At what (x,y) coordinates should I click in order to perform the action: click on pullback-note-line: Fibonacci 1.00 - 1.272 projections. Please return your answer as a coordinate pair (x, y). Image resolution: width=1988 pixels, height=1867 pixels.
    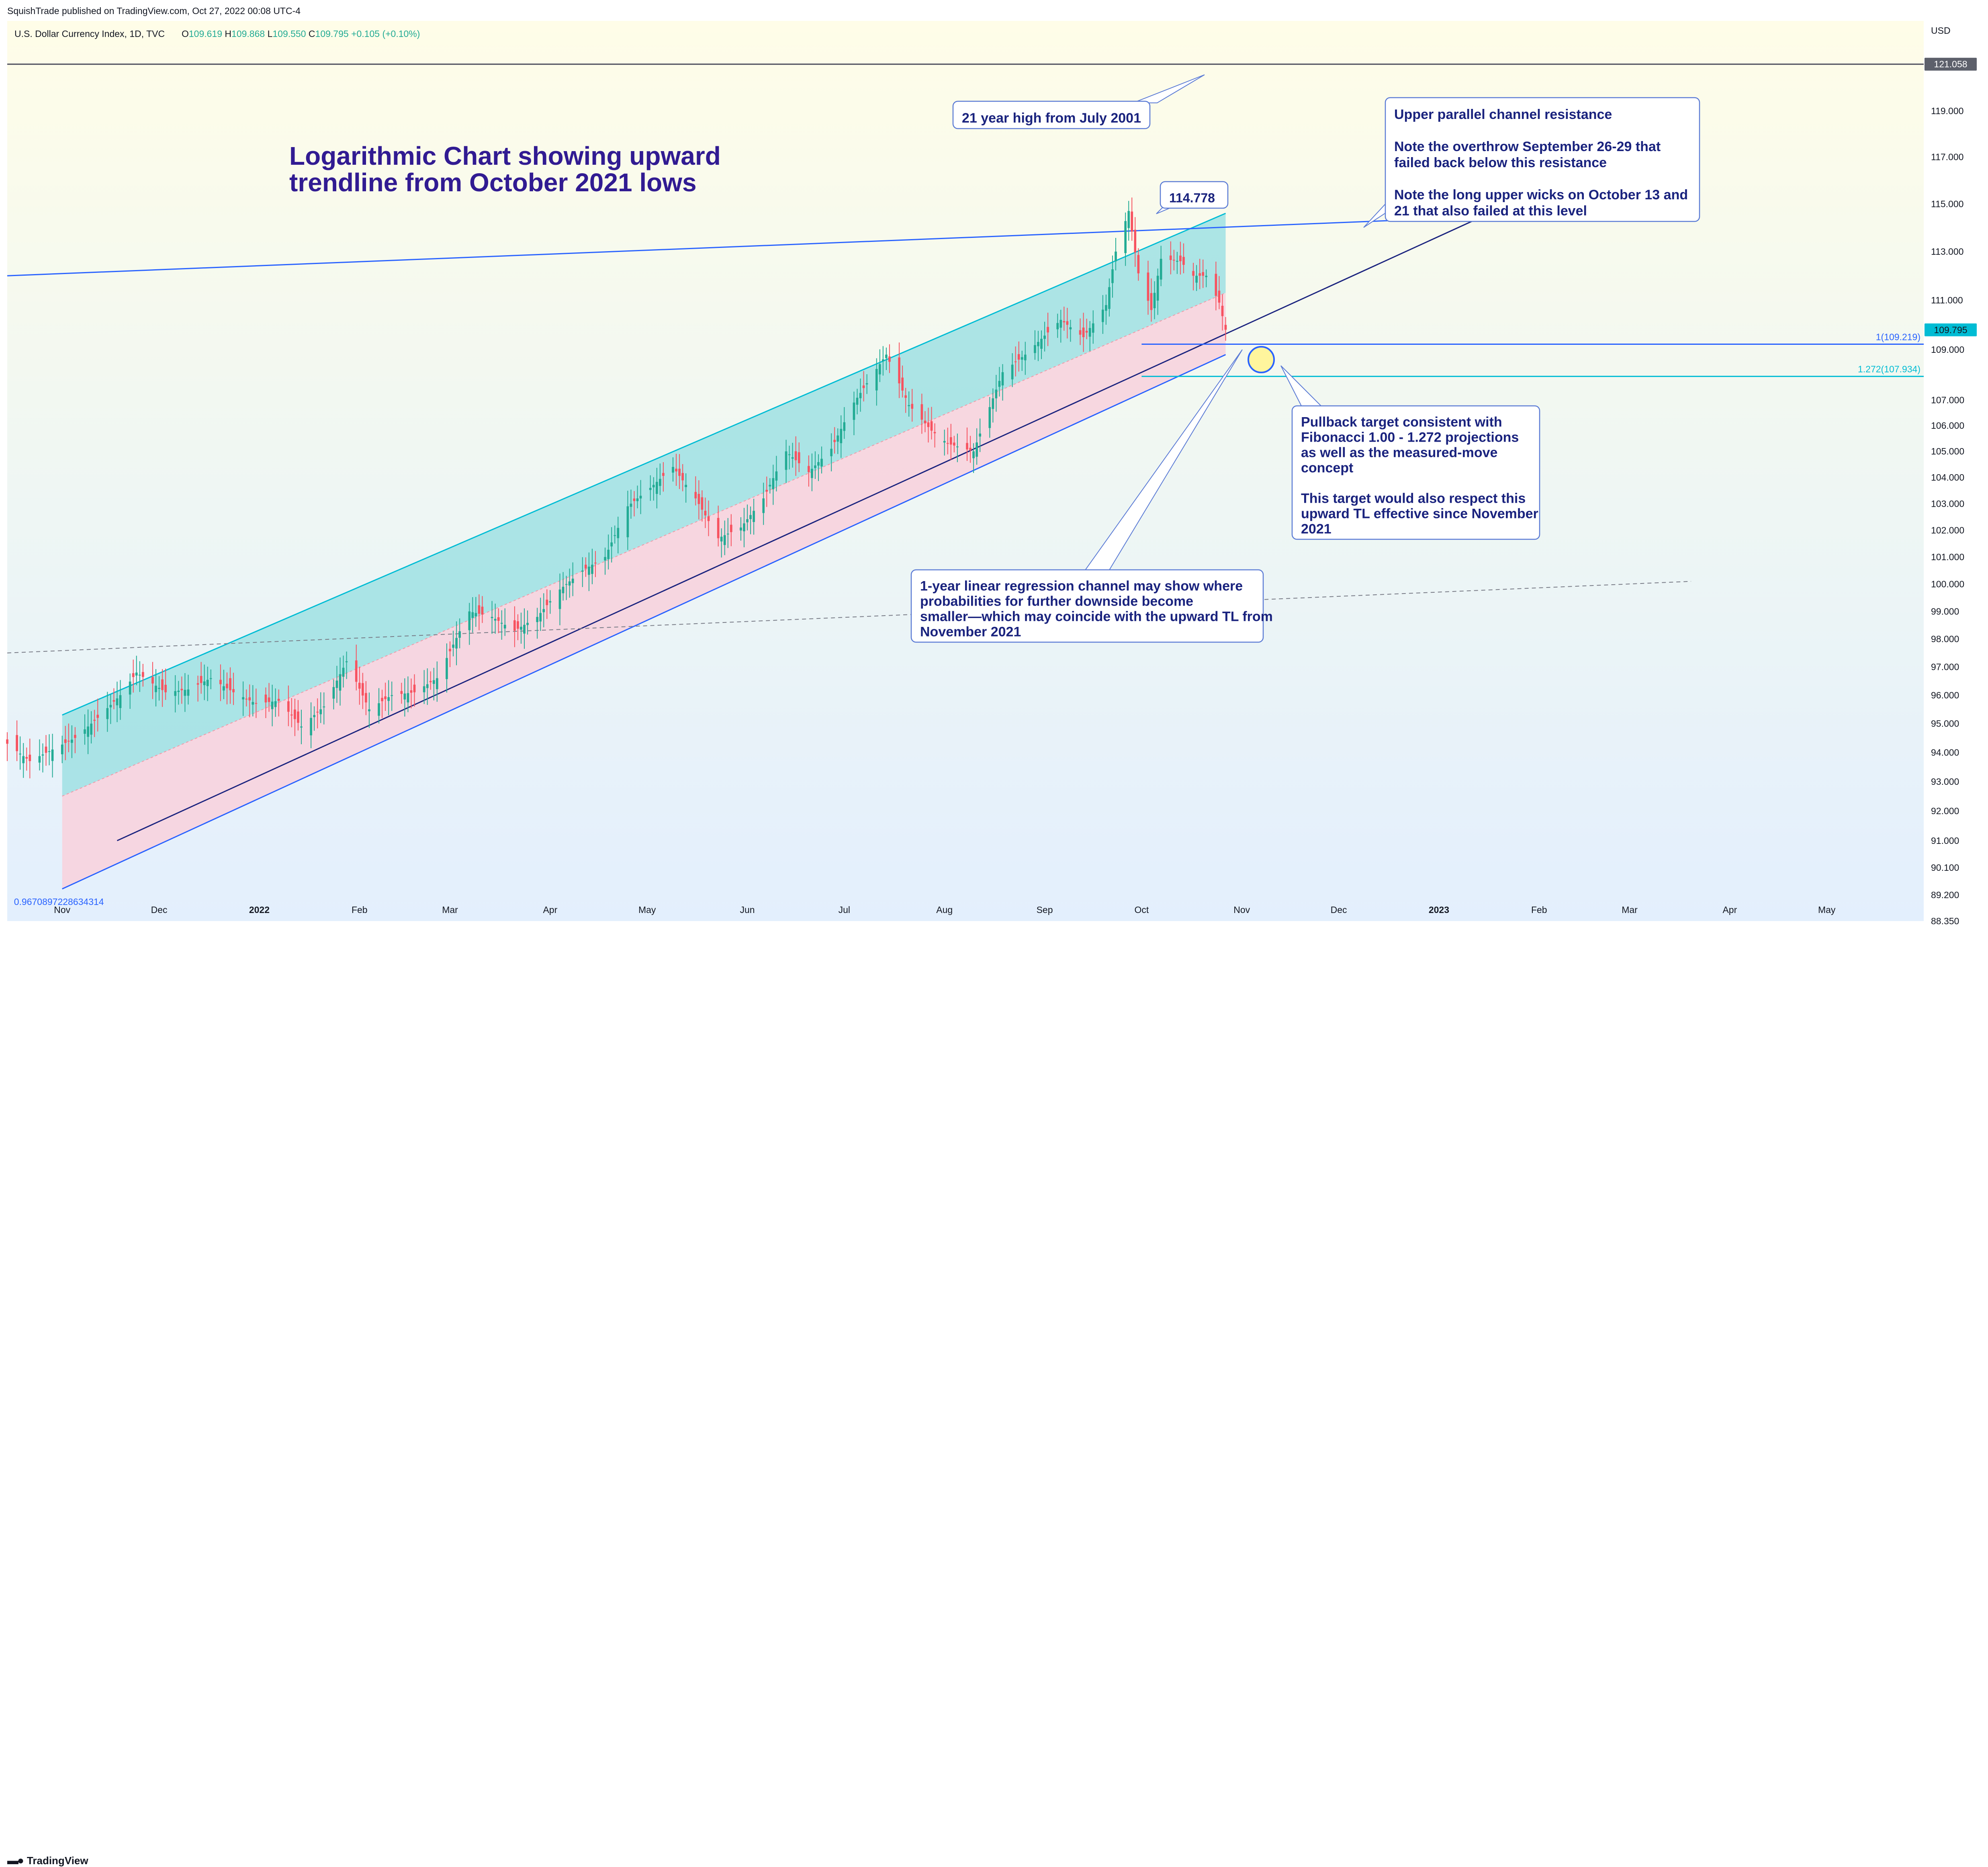
    Looking at the image, I should click on (1410, 437).